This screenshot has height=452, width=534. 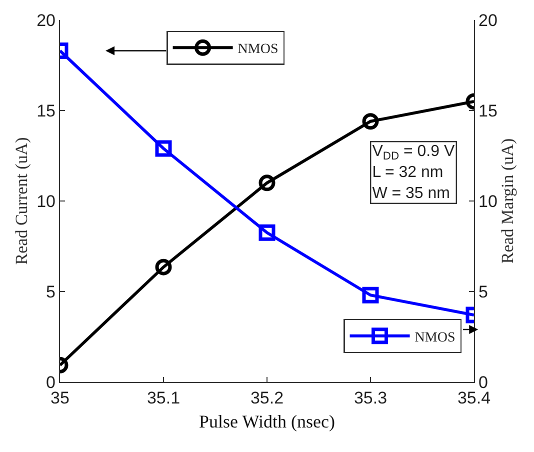 What do you see at coordinates (163, 398) in the screenshot?
I see `x-tick-label: 35.1` at bounding box center [163, 398].